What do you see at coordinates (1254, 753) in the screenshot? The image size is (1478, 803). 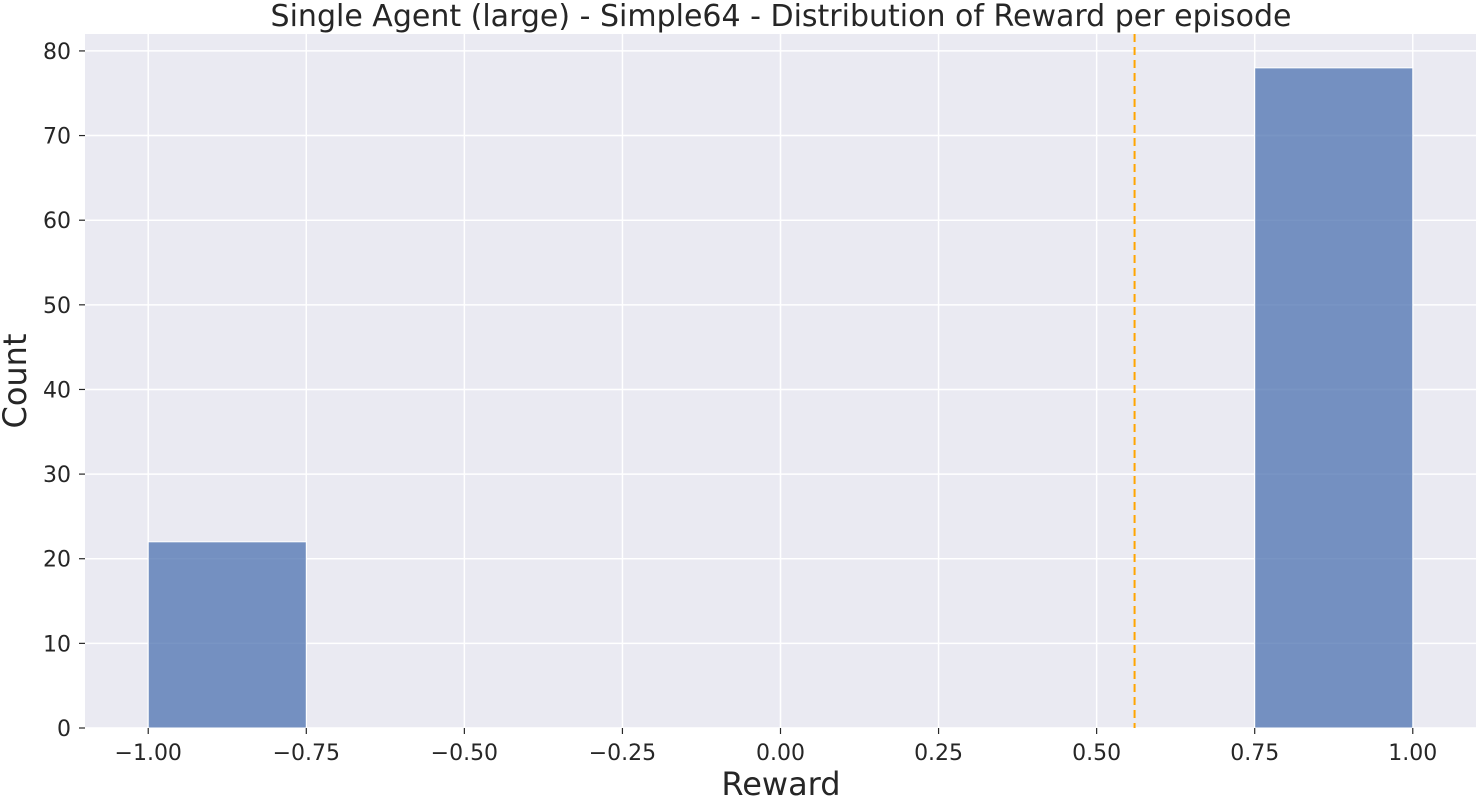 I see `x-tick-label: 0.75` at bounding box center [1254, 753].